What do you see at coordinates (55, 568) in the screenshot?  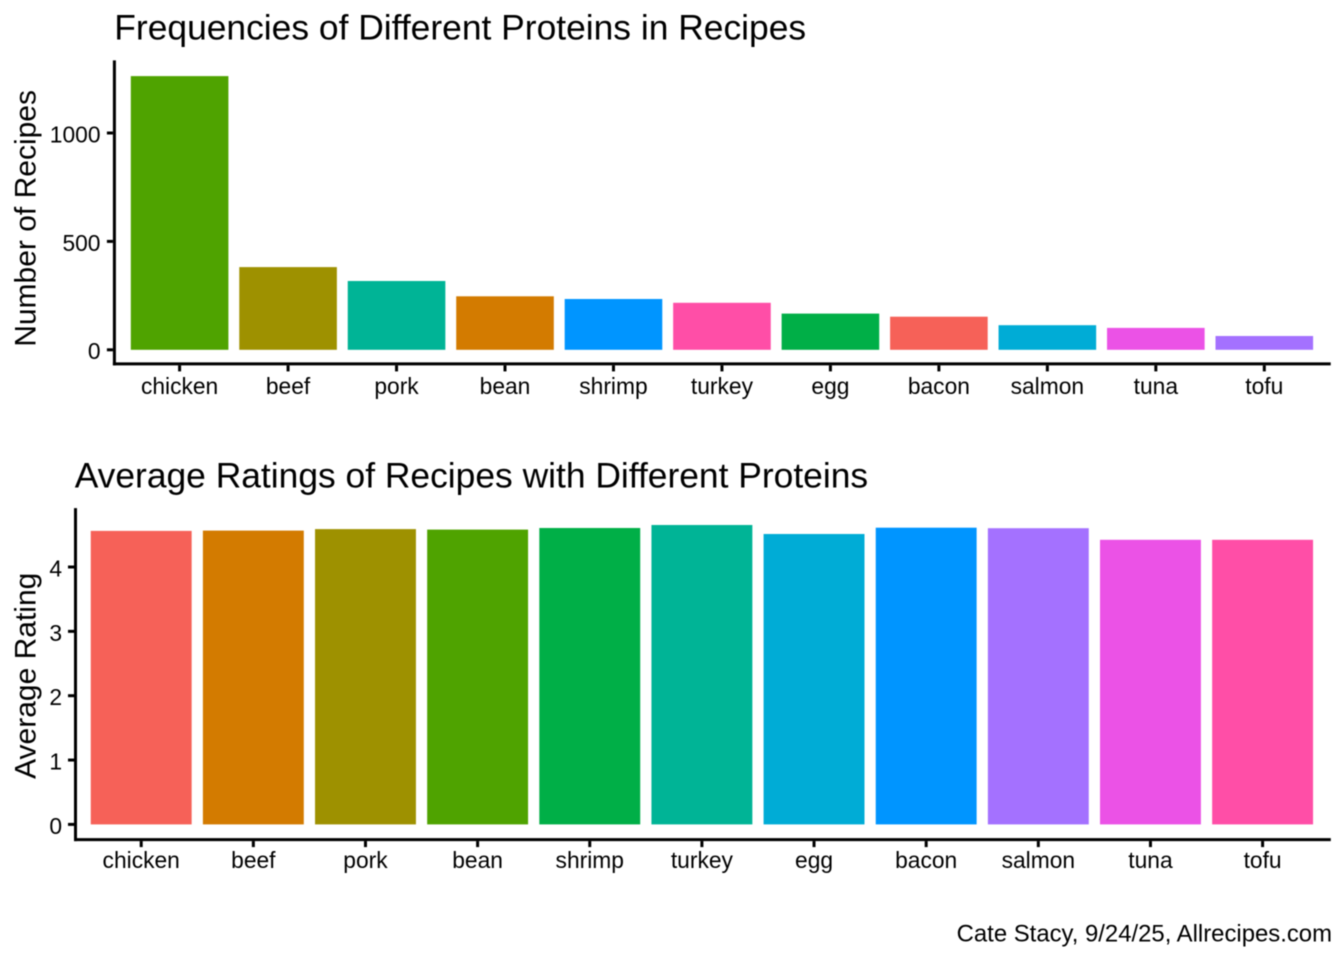 I see `svg-text: 4` at bounding box center [55, 568].